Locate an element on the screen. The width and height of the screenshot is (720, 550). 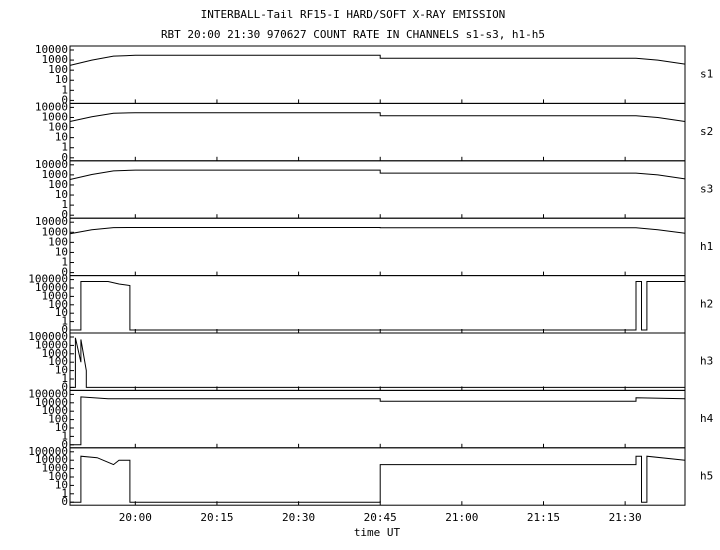
panel-label: h5 is located at coordinates (706, 476).